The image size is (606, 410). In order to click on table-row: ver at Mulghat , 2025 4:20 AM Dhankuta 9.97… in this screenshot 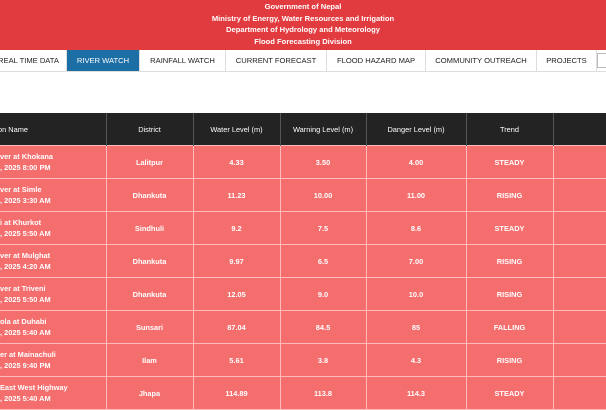, I will do `click(303, 261)`.